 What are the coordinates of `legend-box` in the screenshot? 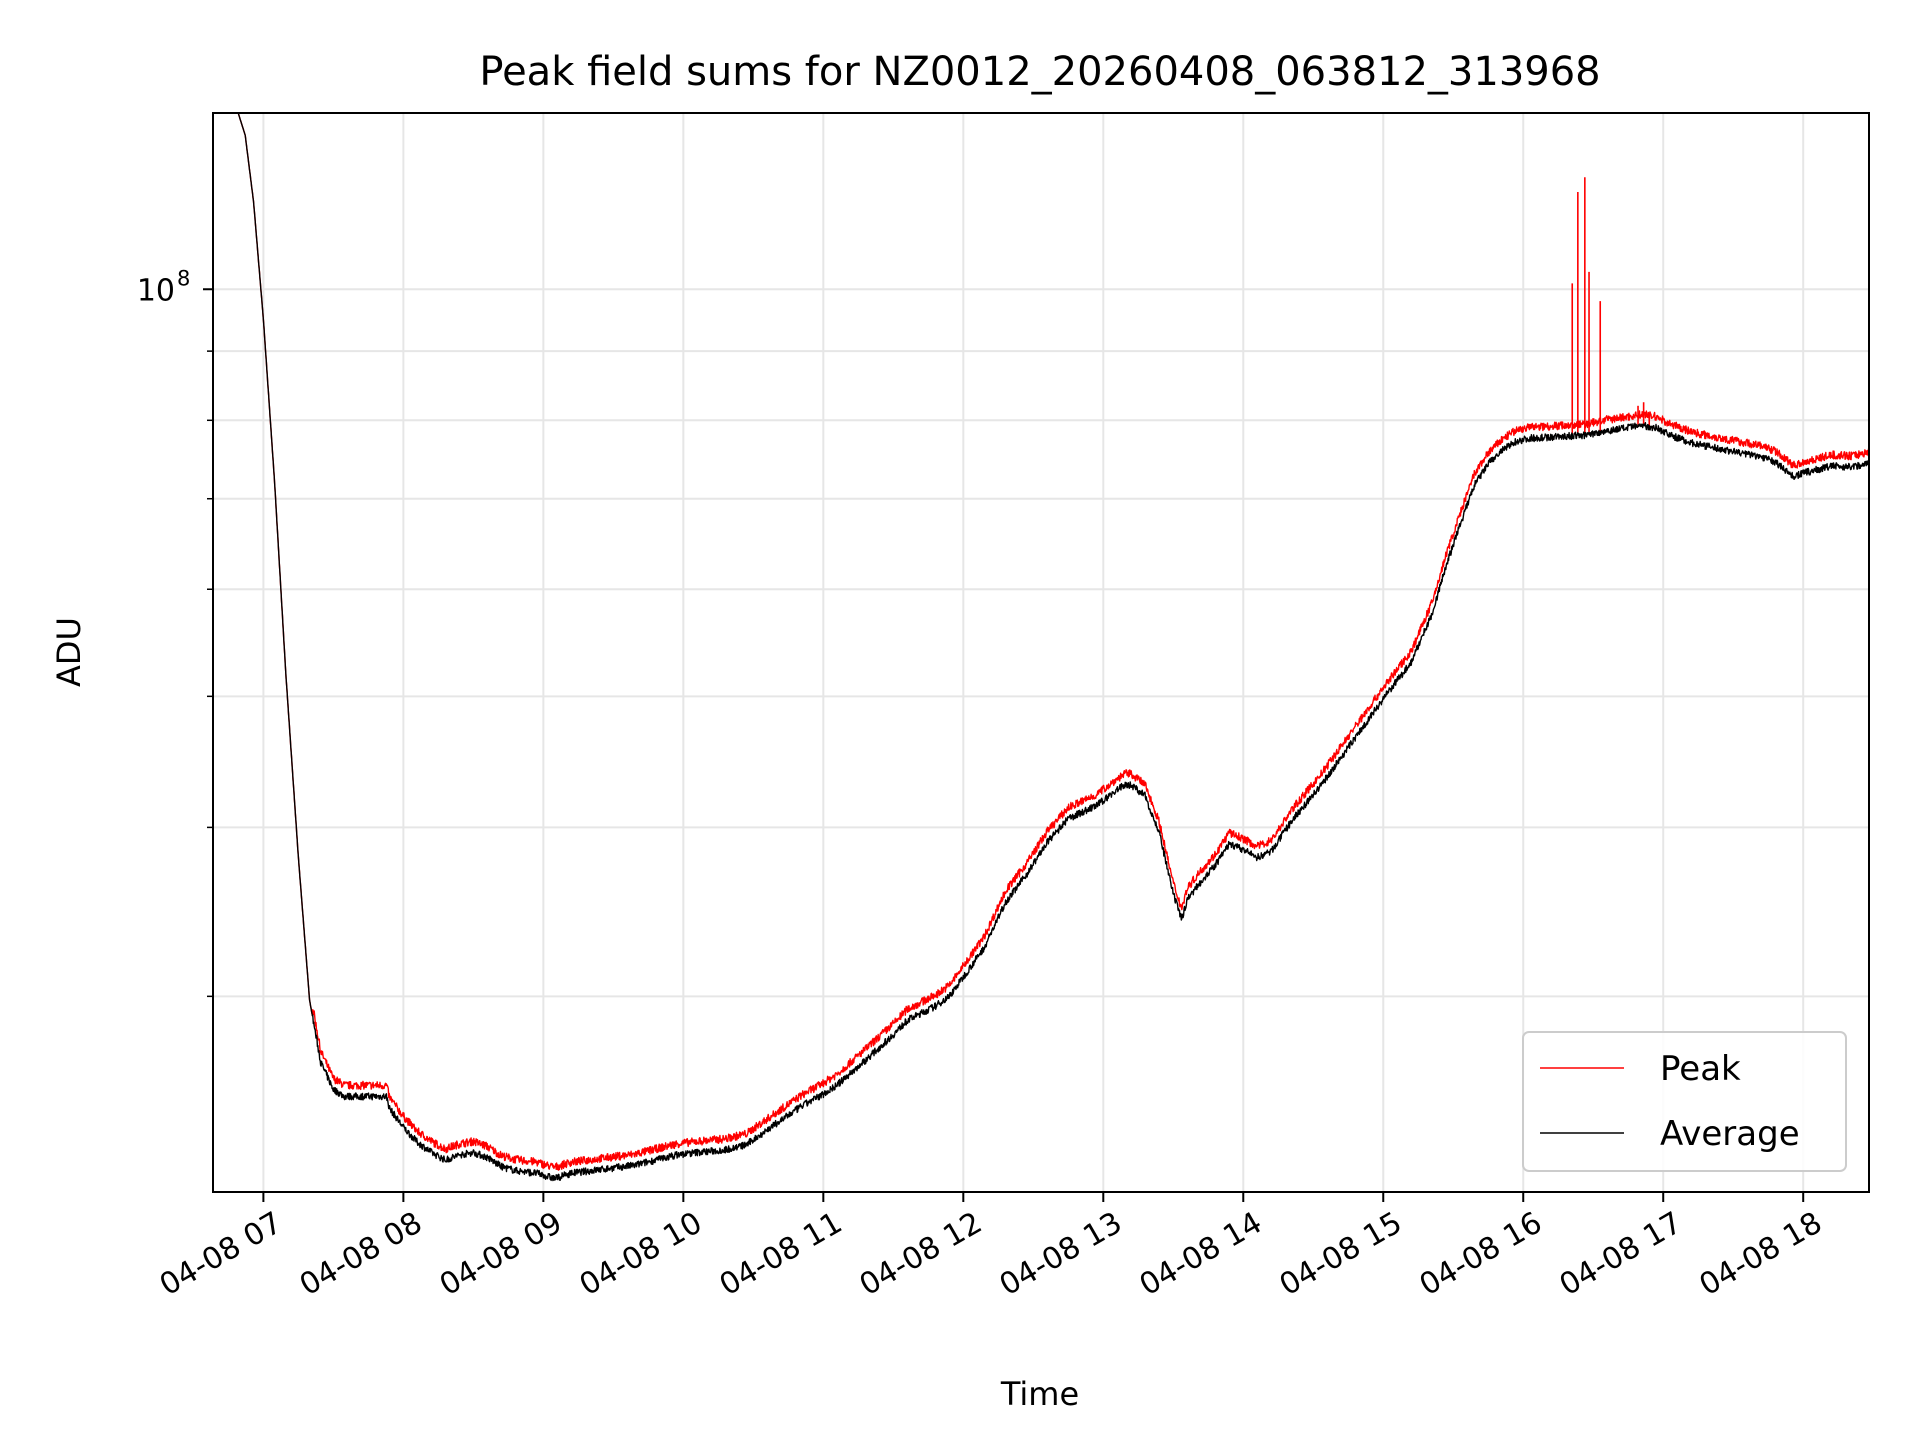 It's located at (1684, 1101).